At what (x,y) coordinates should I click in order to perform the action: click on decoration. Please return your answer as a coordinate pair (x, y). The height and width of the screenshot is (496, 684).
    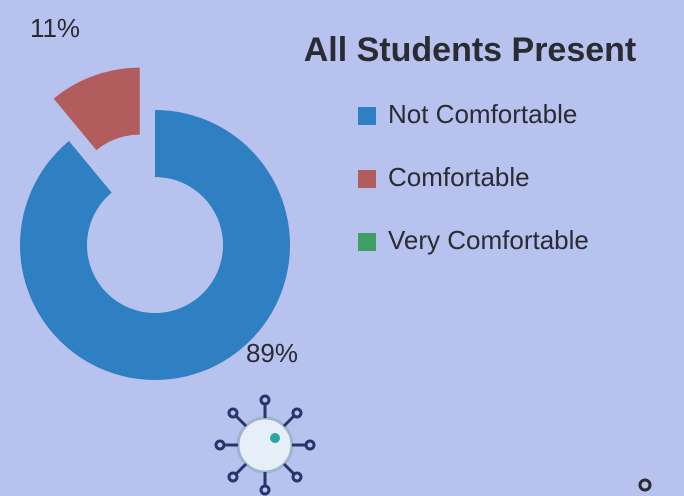
    Looking at the image, I should click on (645, 485).